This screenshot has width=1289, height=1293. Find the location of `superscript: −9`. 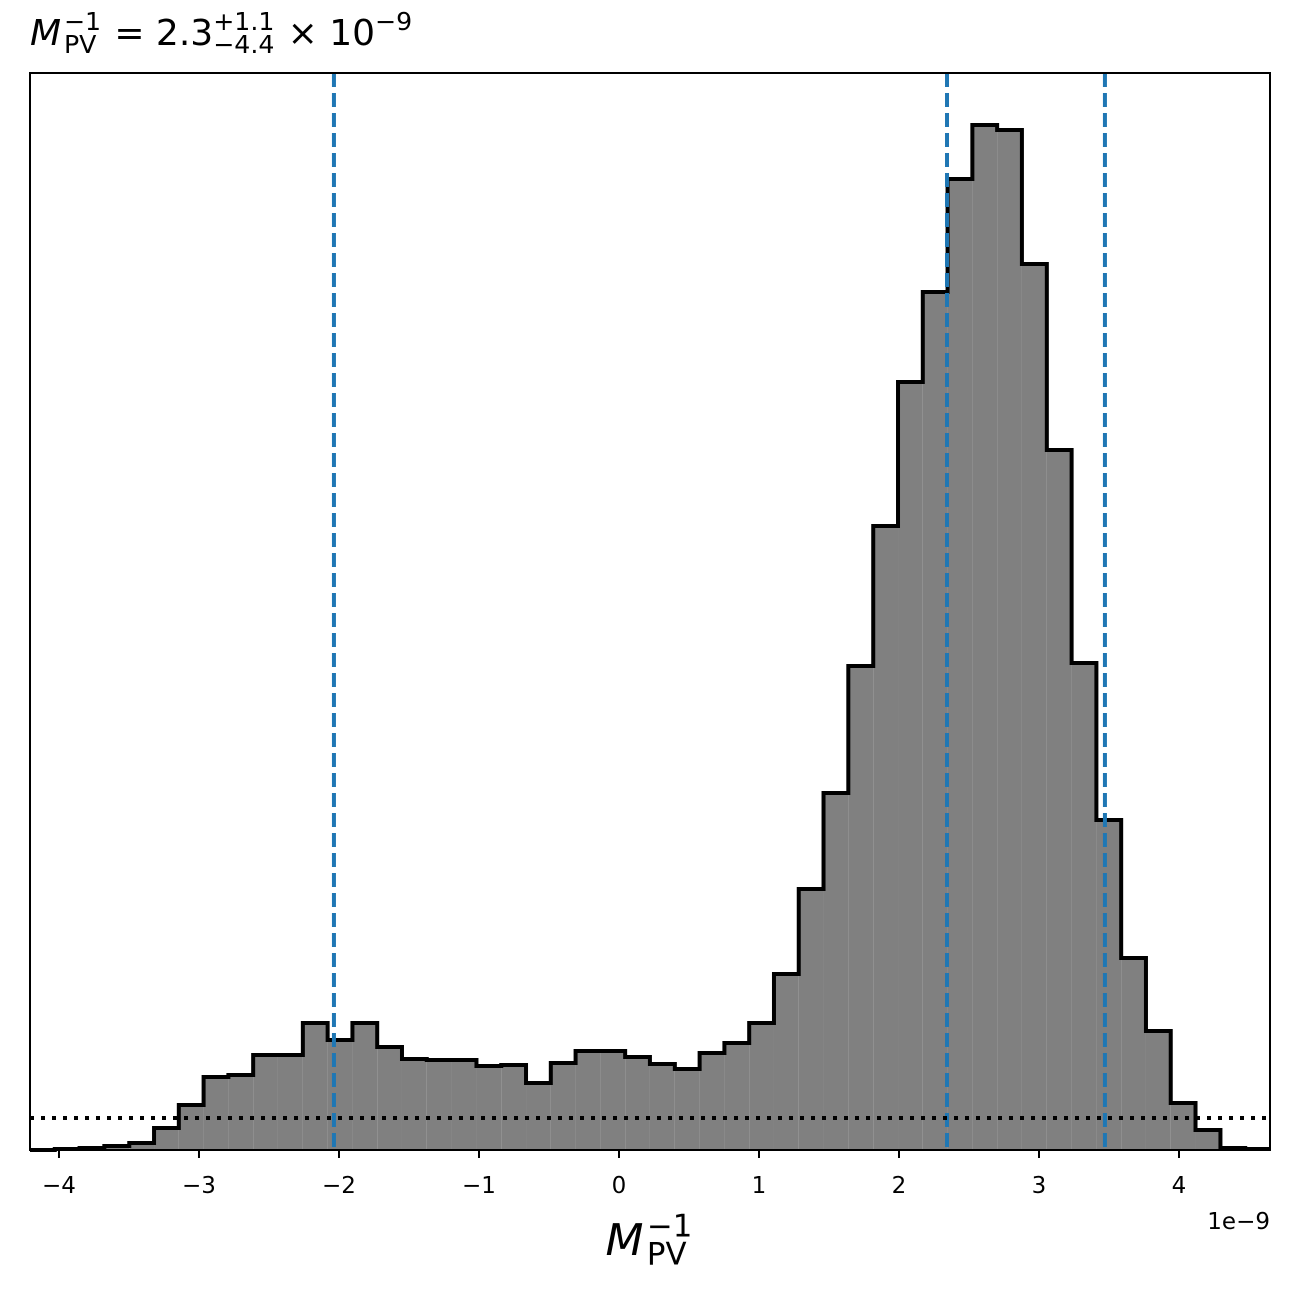

superscript: −9 is located at coordinates (393, 21).